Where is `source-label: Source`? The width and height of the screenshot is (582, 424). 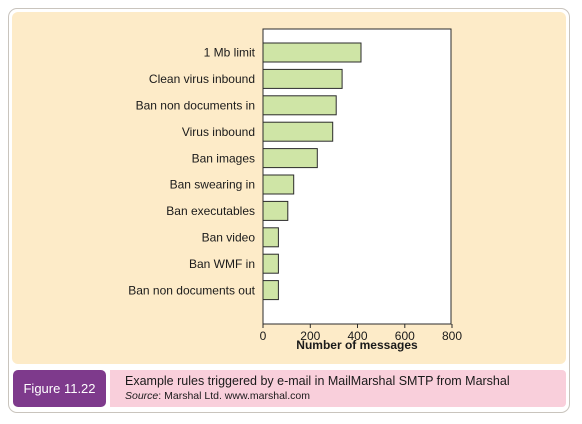
source-label: Source is located at coordinates (142, 396).